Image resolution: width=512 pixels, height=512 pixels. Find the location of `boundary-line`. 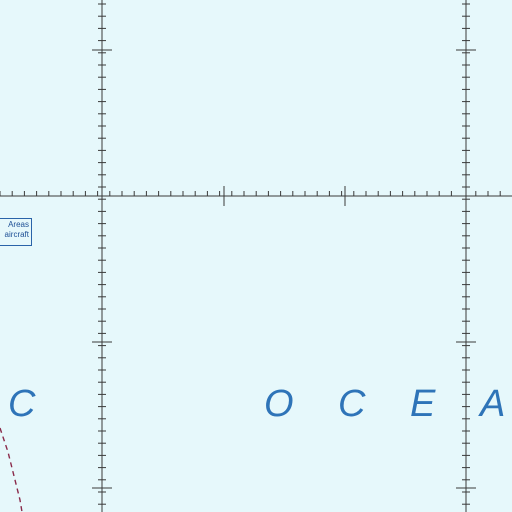

boundary-line is located at coordinates (11, 469).